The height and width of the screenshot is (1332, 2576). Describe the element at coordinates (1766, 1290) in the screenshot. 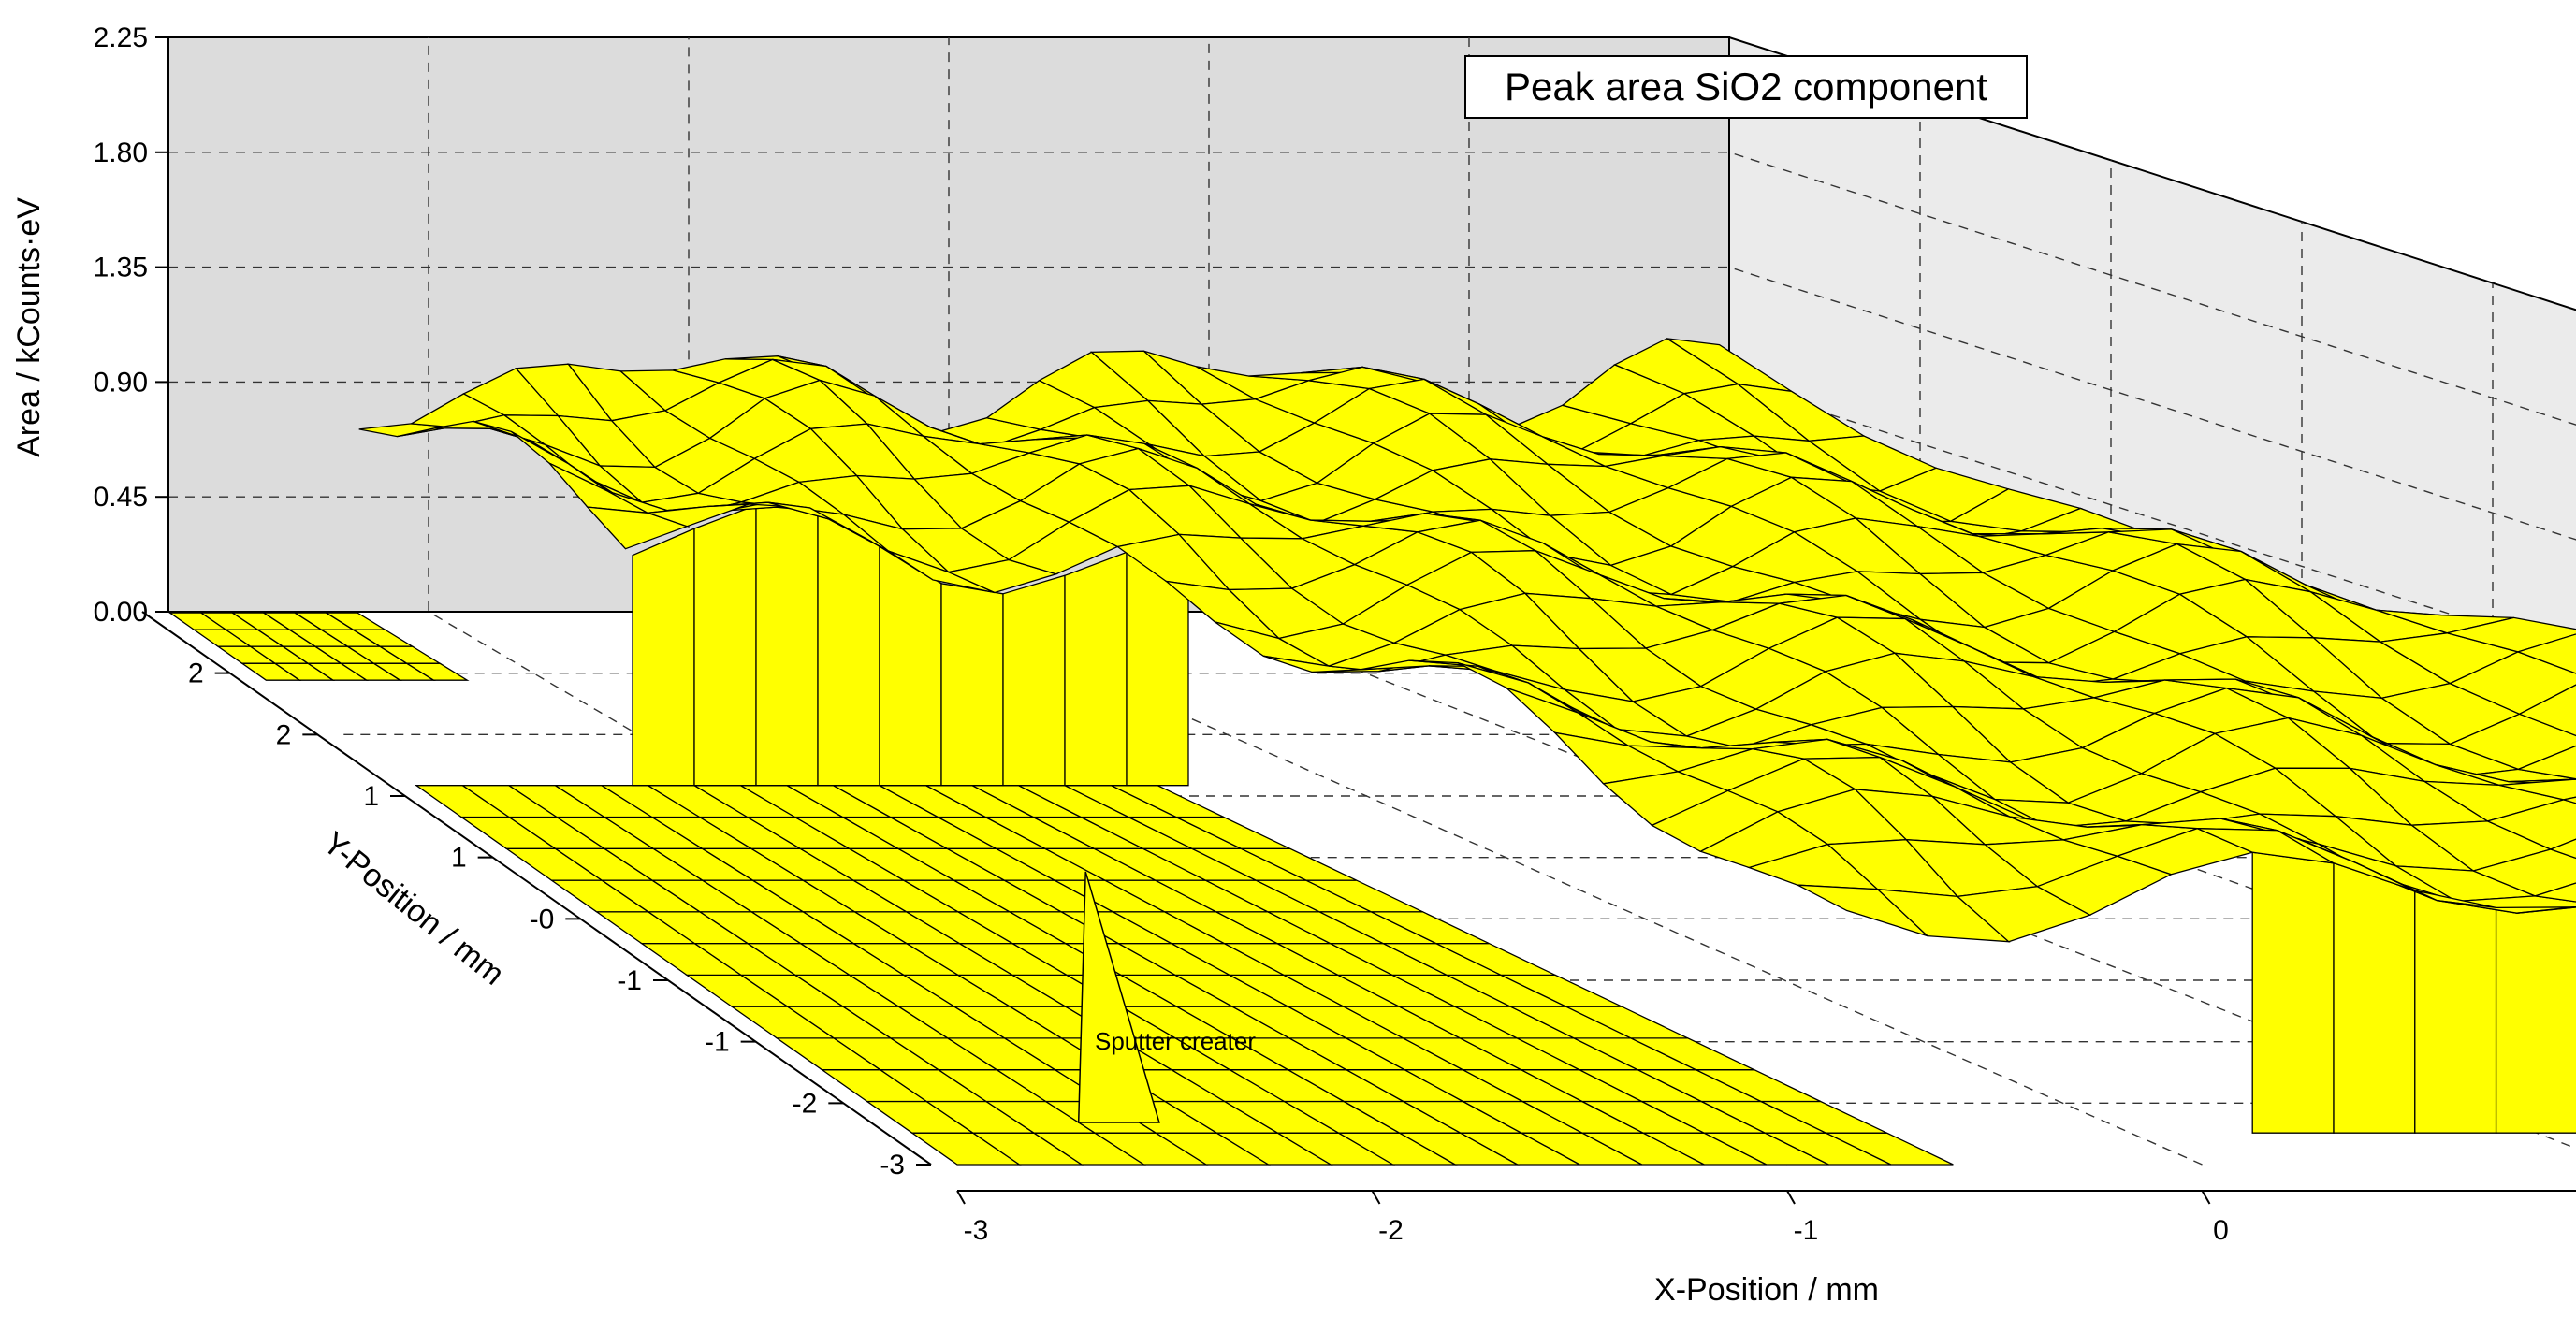

I see `x-axis-label: X-Position / mm` at that location.